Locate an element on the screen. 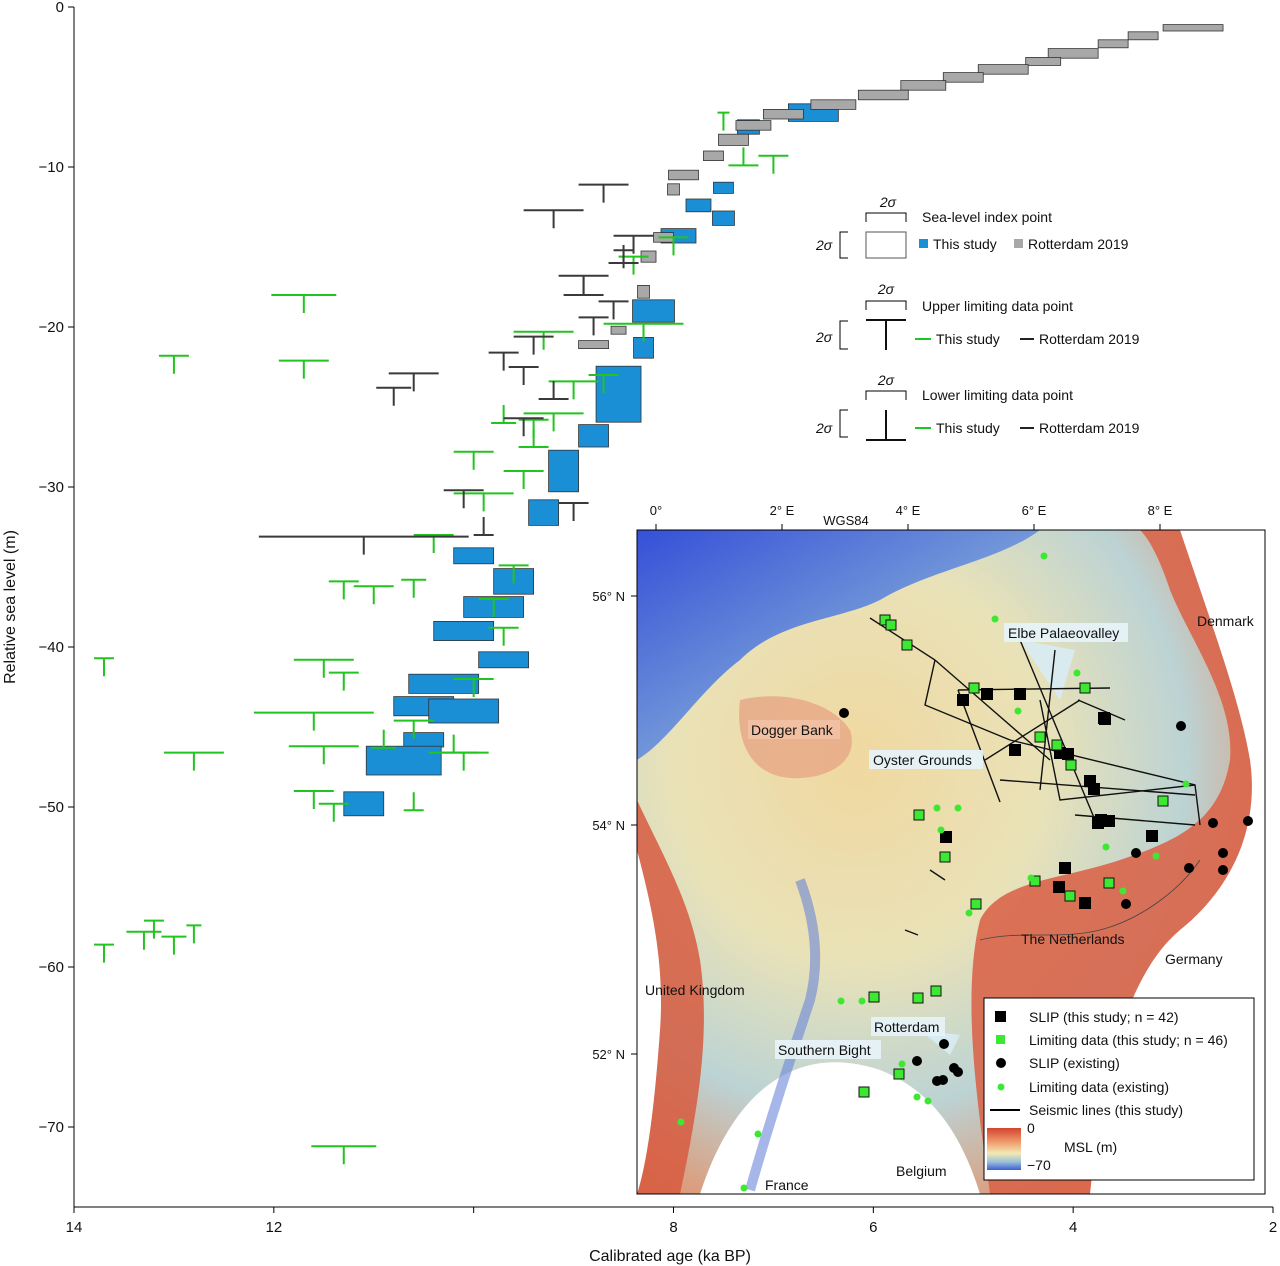 The width and height of the screenshot is (1280, 1266). msl-color-scale is located at coordinates (1004, 1149).